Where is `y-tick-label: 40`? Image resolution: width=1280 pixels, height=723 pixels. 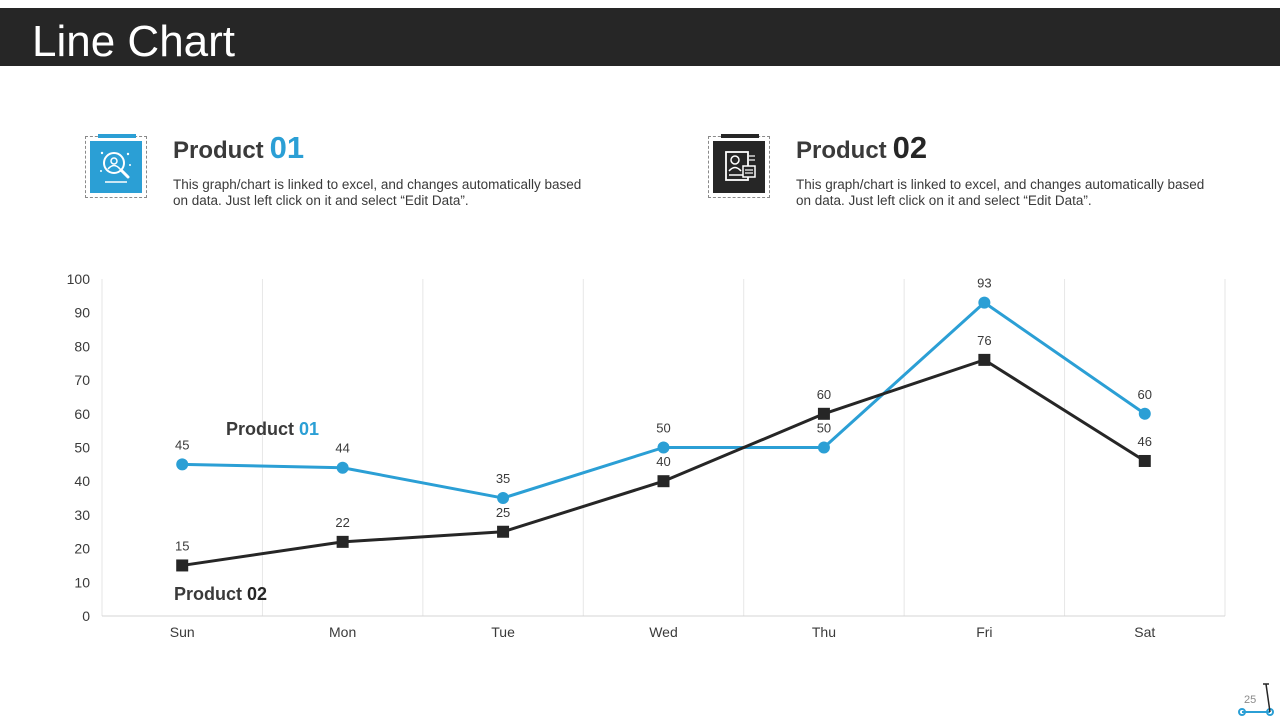 y-tick-label: 40 is located at coordinates (82, 481).